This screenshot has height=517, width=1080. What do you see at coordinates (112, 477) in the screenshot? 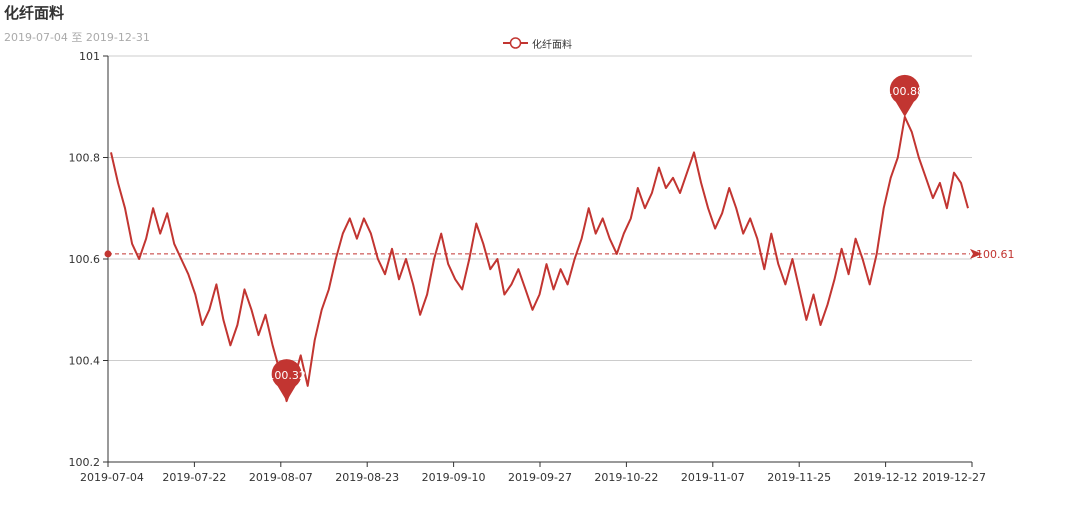
I see `x-tick-label: 2019-07-04` at bounding box center [112, 477].